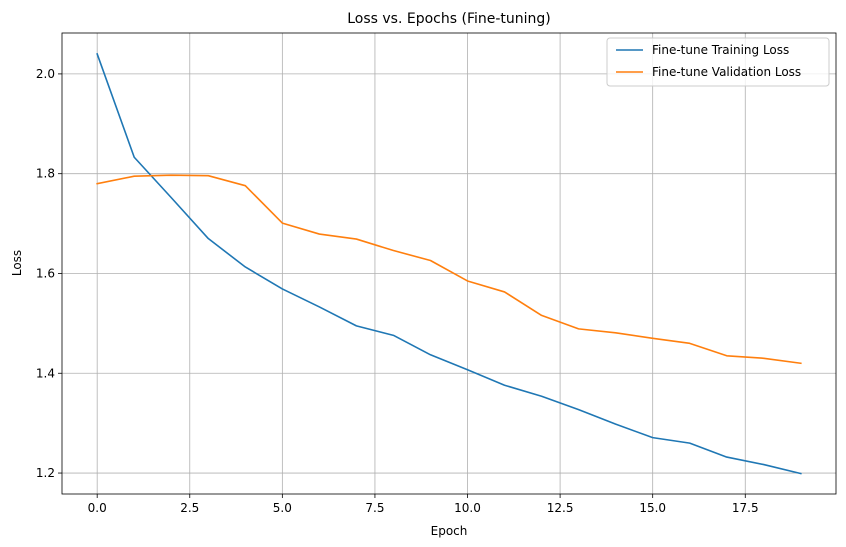 The width and height of the screenshot is (846, 547). Describe the element at coordinates (45, 473) in the screenshot. I see `y-tick-label: 1.2` at that location.